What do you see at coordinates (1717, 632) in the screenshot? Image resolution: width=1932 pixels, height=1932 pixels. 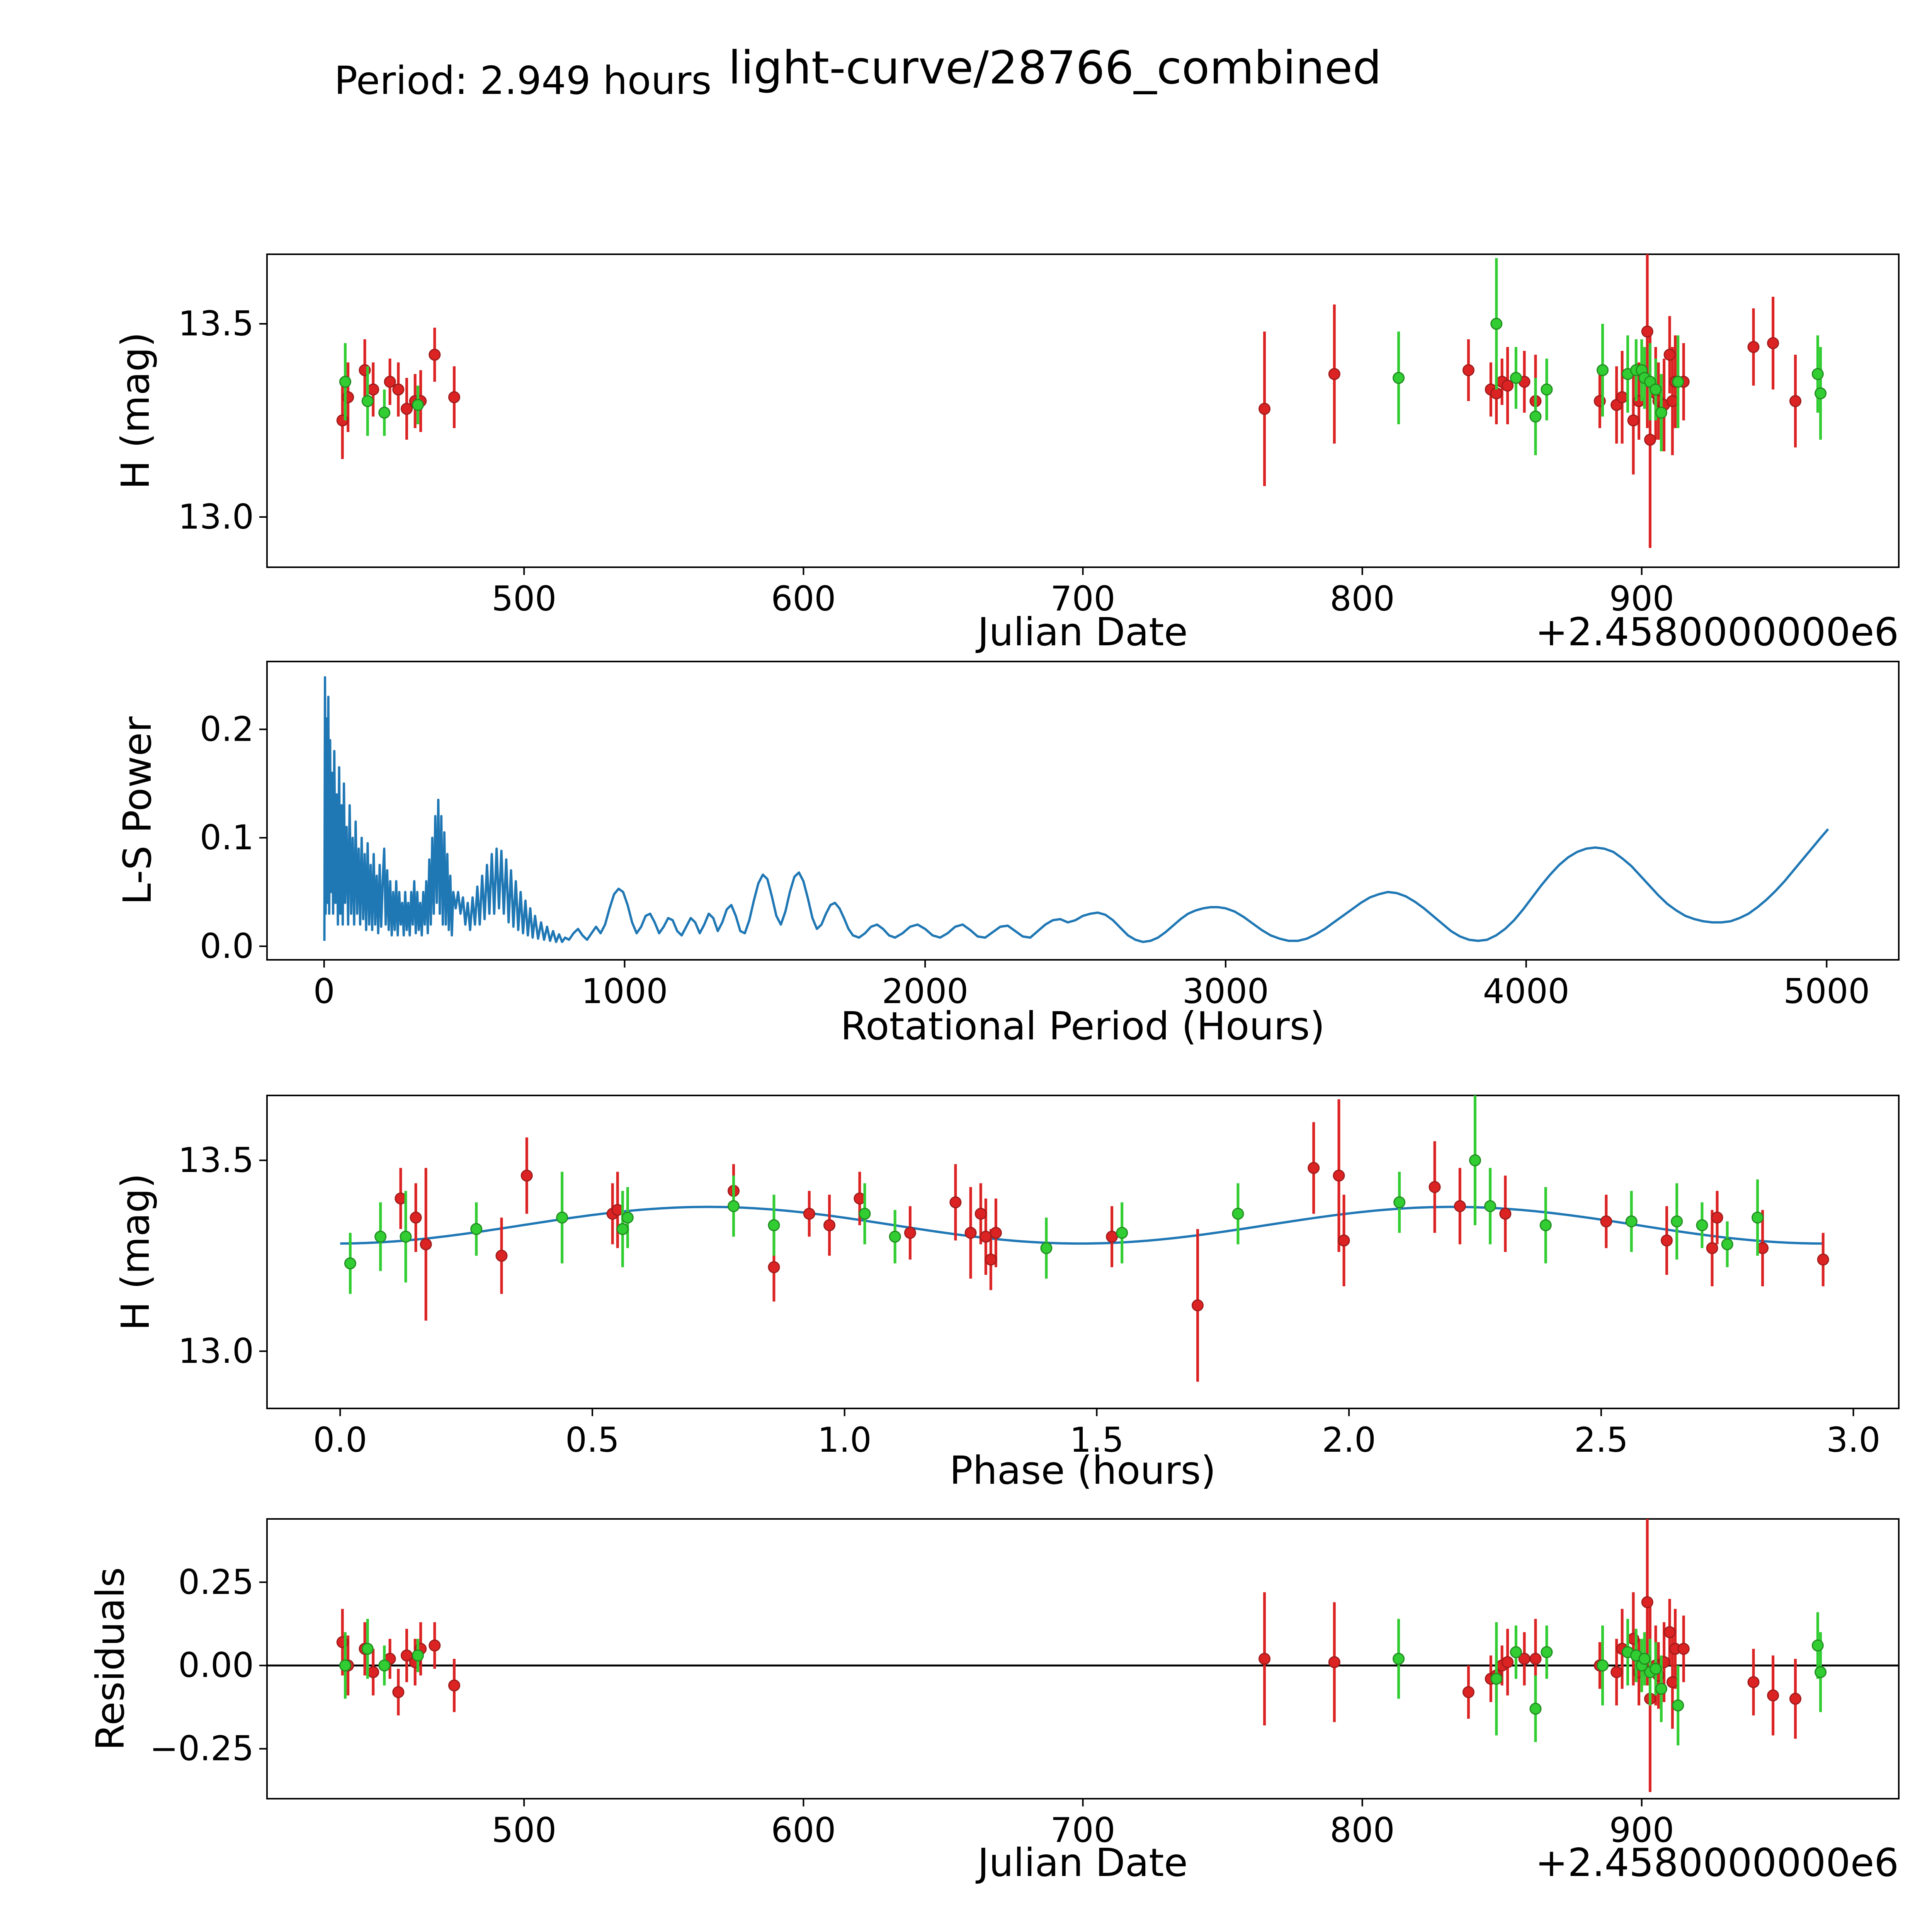 I see `x-offset-label-top: +2.4580000000e6` at bounding box center [1717, 632].